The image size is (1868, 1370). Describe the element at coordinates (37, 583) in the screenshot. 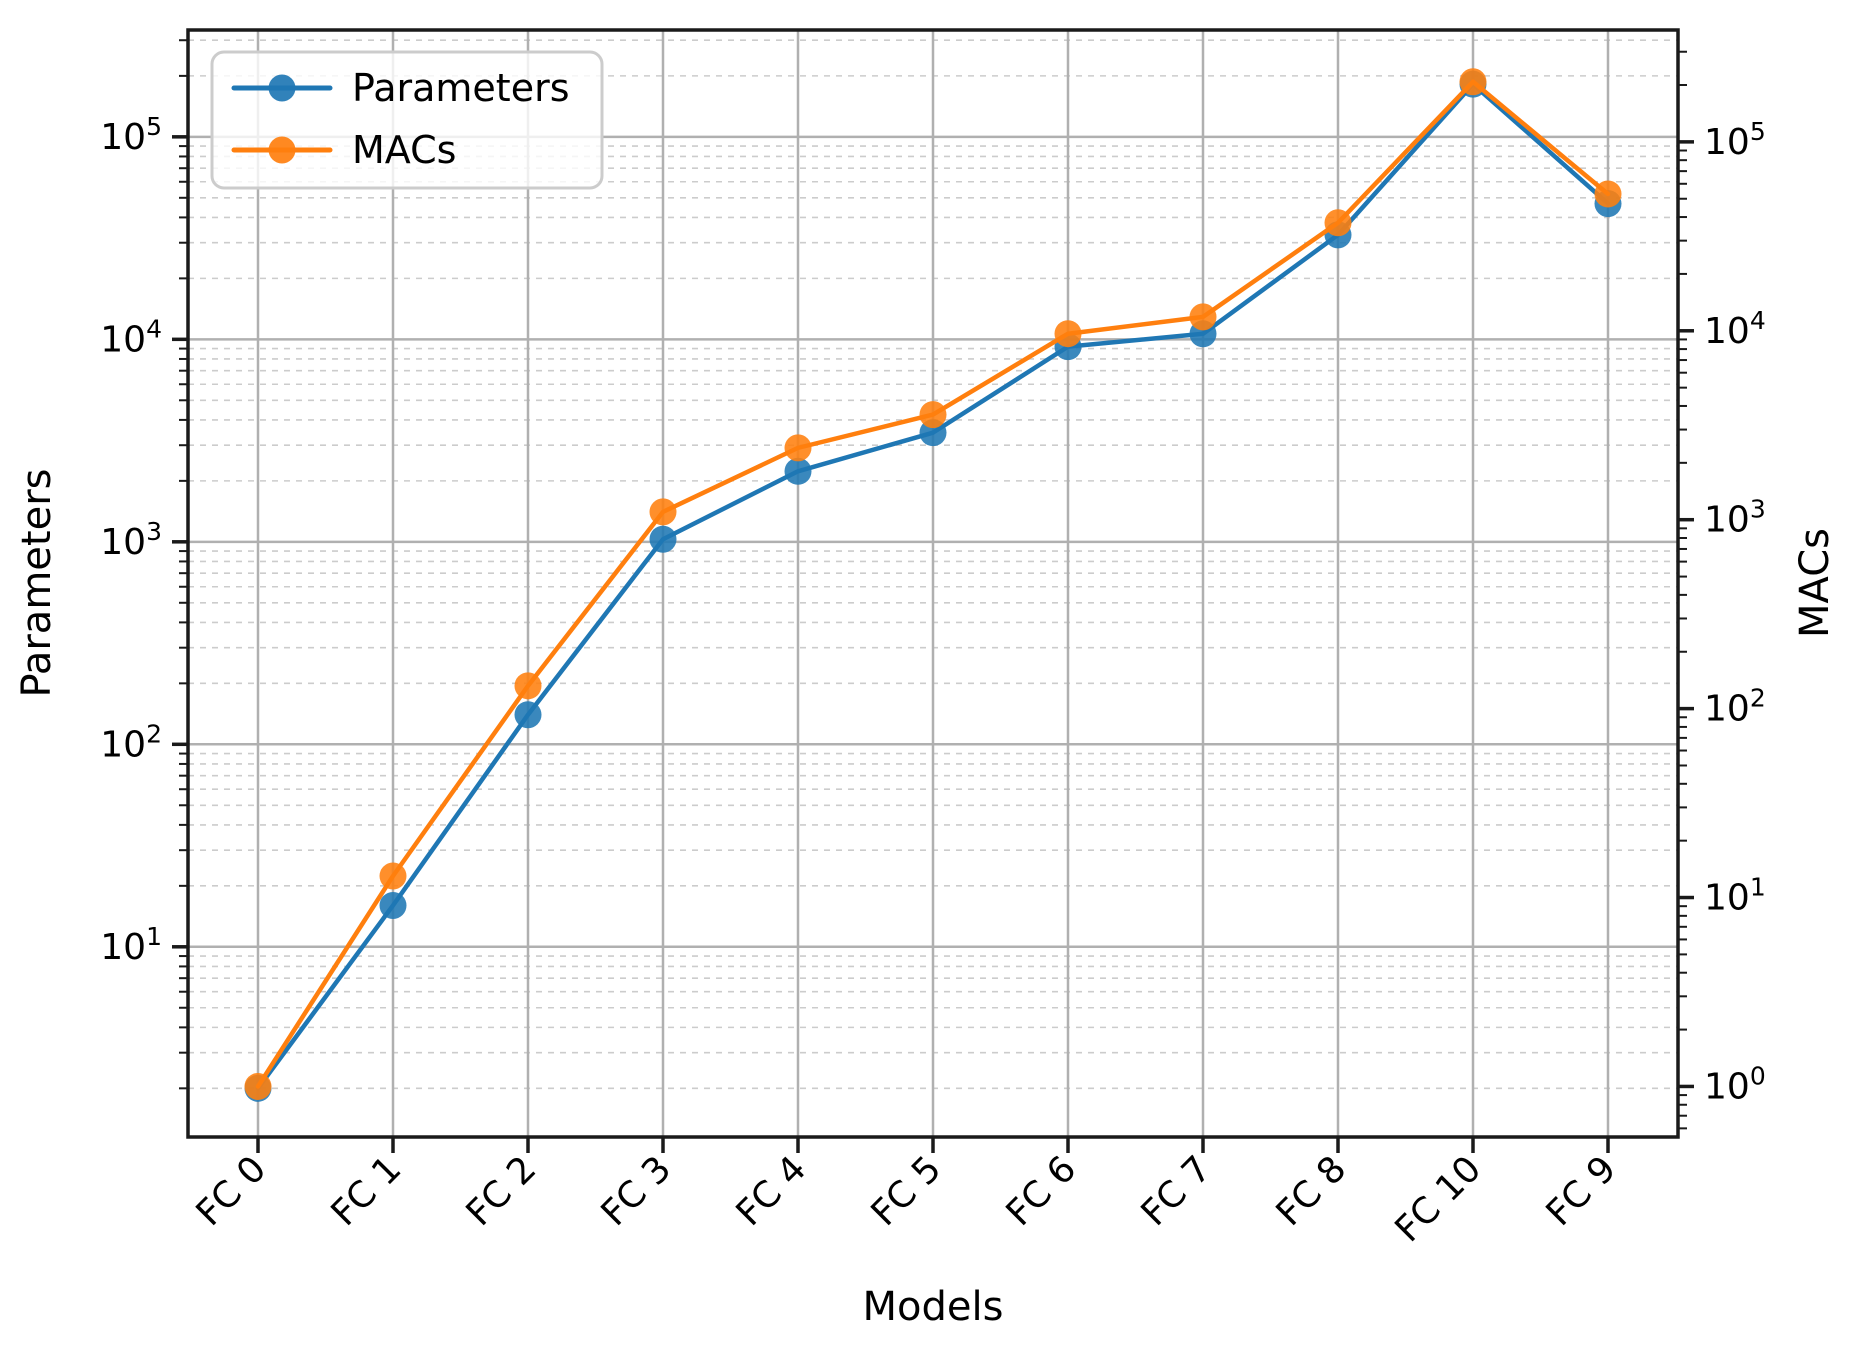

I see `y-axis-label-left: Parameters` at that location.